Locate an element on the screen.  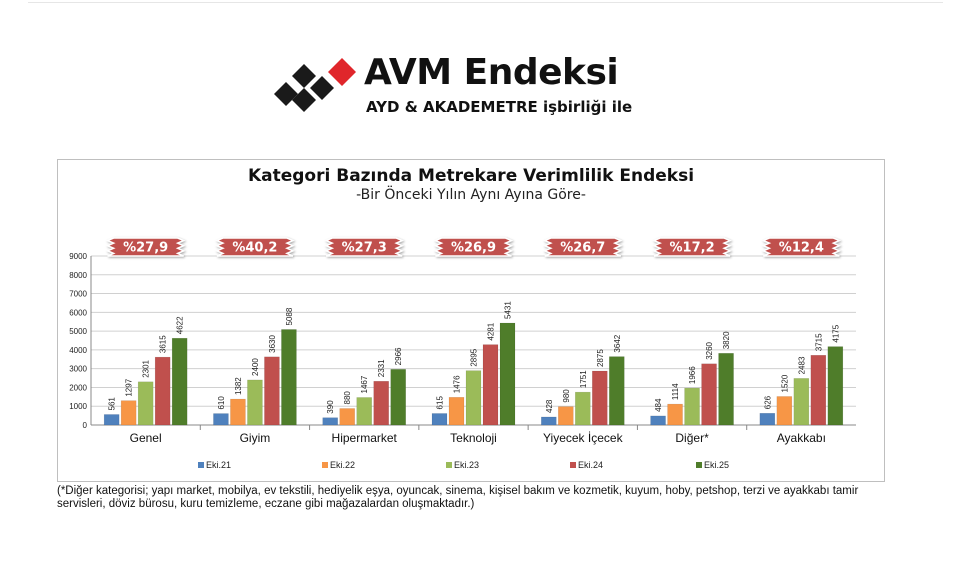
data-label: 880 is located at coordinates (347, 398).